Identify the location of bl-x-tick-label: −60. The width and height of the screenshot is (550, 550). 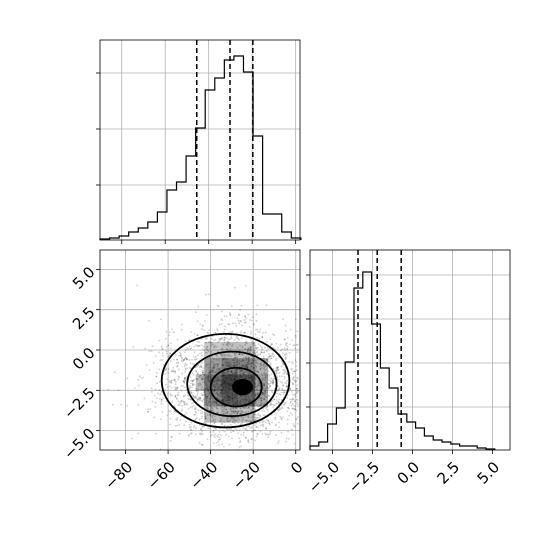
(161, 475).